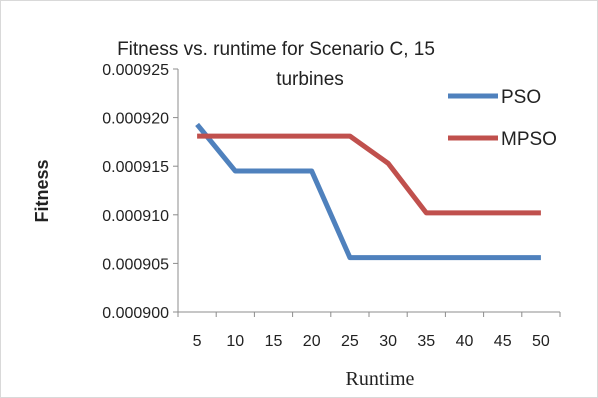 Image resolution: width=598 pixels, height=398 pixels. Describe the element at coordinates (135, 119) in the screenshot. I see `y-tick-label: 0.000920` at that location.